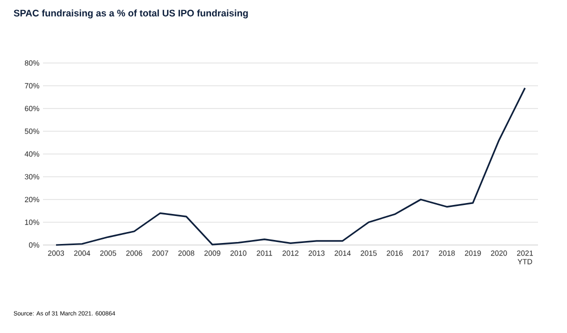 This screenshot has width=567, height=333. What do you see at coordinates (131, 14) in the screenshot?
I see `chart-title: SPAC fundraising as a % of total US IPO fundraising` at bounding box center [131, 14].